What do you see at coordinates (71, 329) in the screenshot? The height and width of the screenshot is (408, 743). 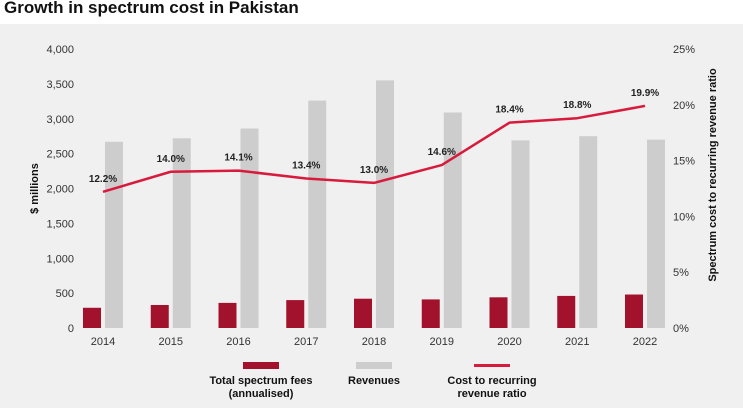 I see `y-tick-label: 0` at bounding box center [71, 329].